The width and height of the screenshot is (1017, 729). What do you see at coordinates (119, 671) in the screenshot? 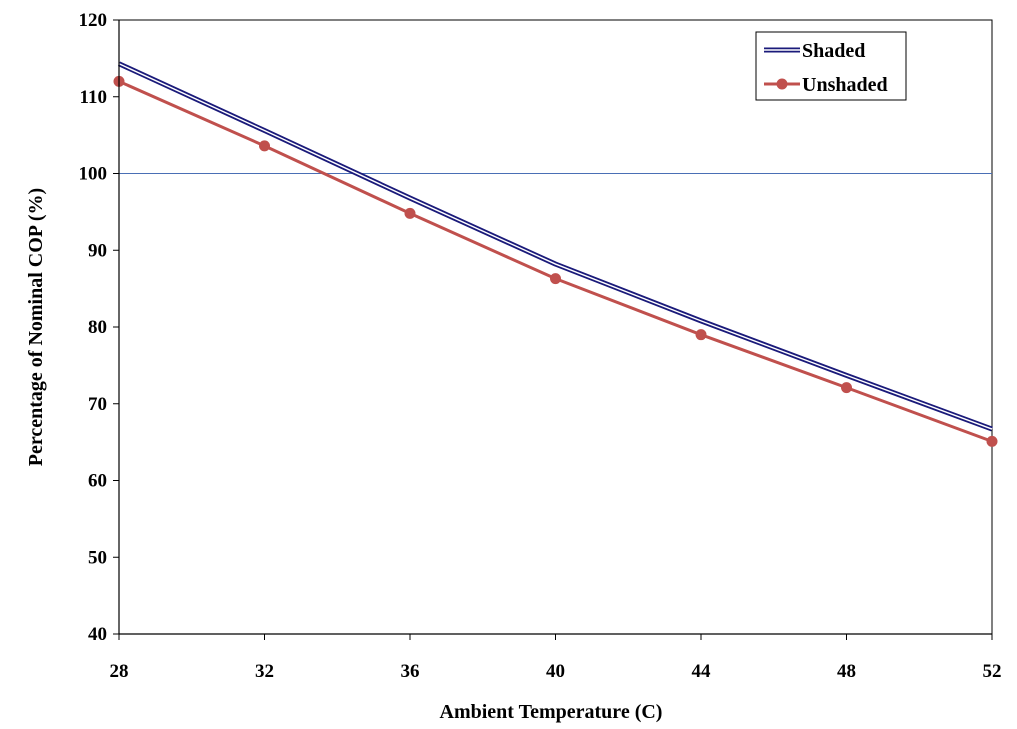
I see `x-tick-label: 28` at bounding box center [119, 671].